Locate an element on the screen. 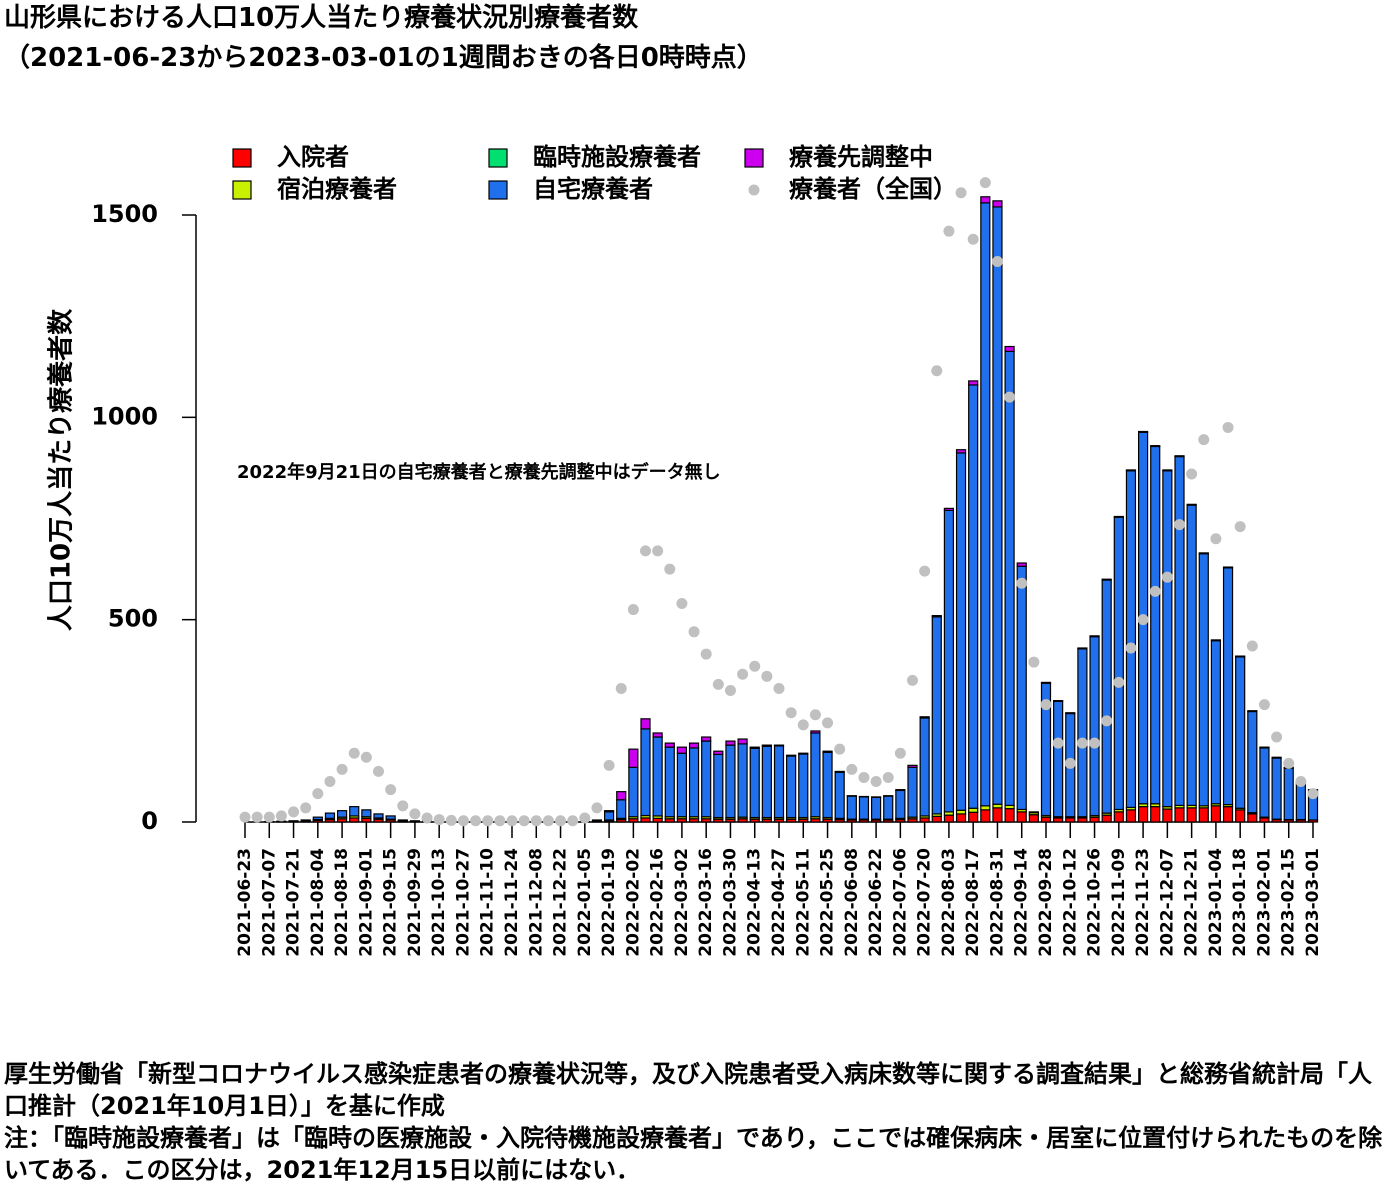 The width and height of the screenshot is (1400, 1200). x-tick-label: 2023-01-04 is located at coordinates (1216, 902).